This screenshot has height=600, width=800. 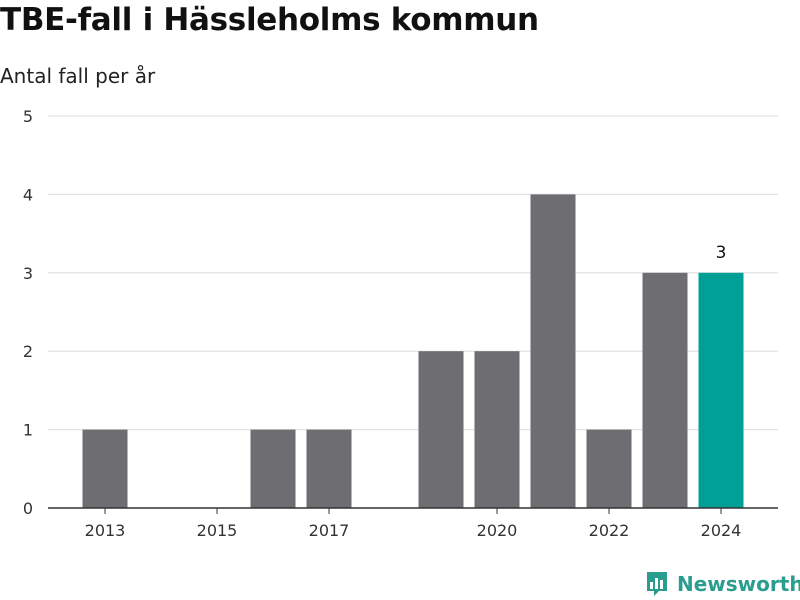 What do you see at coordinates (28, 508) in the screenshot?
I see `y-tick-label: 0` at bounding box center [28, 508].